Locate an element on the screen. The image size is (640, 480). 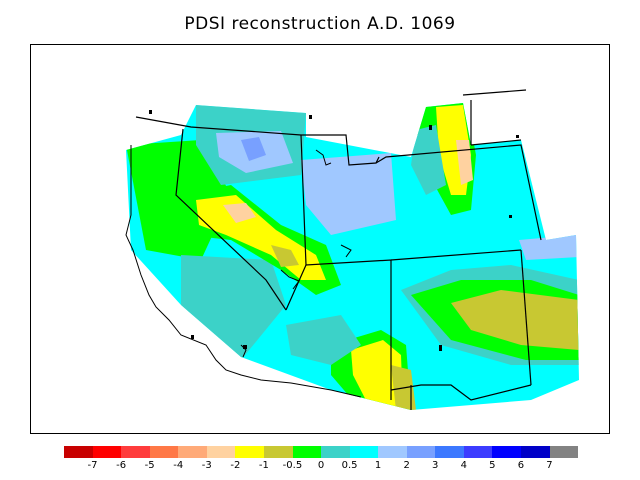
legend-label: 6 is located at coordinates (521, 465).